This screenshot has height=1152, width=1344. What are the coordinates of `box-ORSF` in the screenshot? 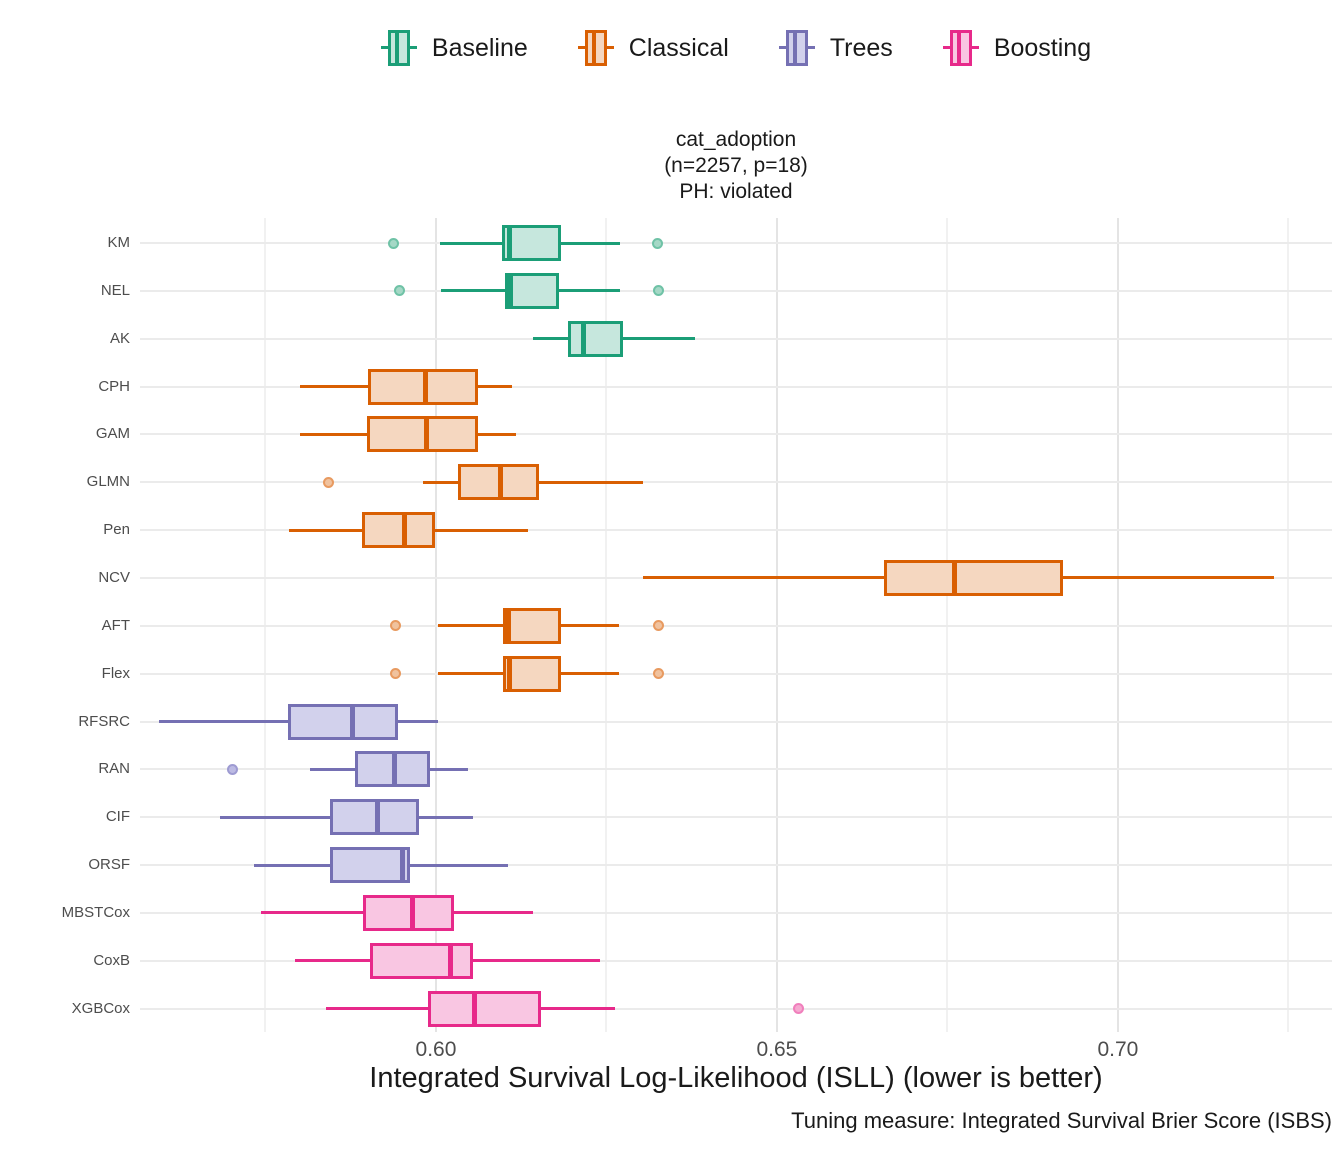 It's located at (370, 865).